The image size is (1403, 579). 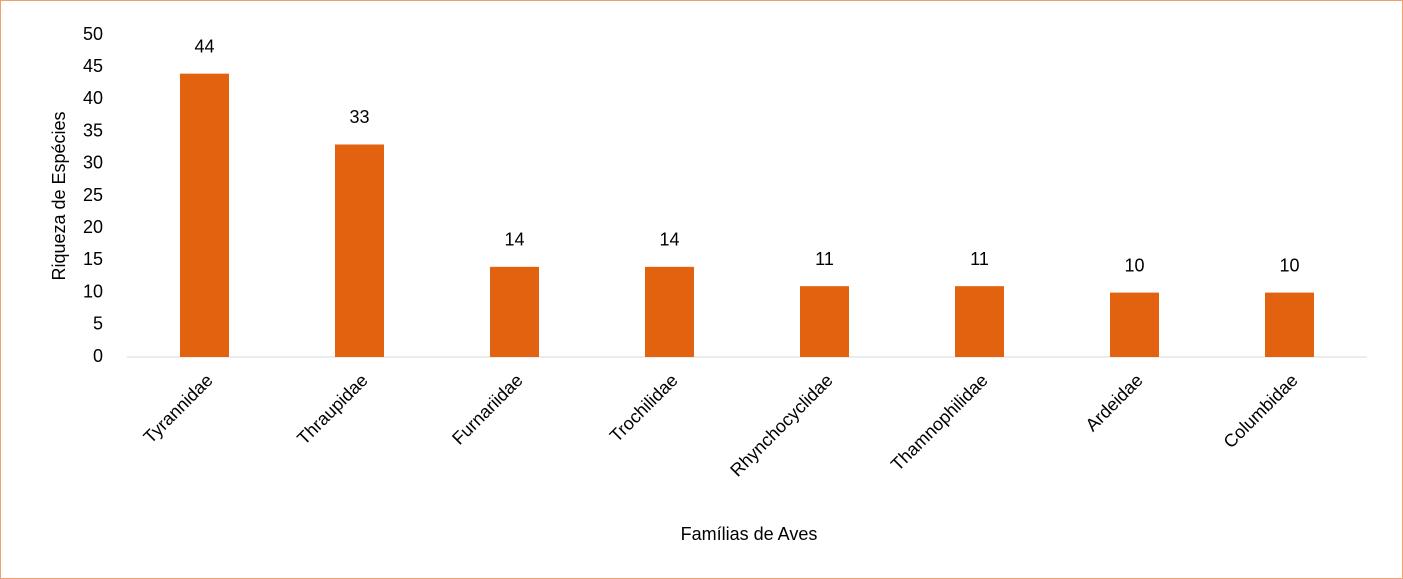 What do you see at coordinates (93, 34) in the screenshot?
I see `y-tick-label: 50` at bounding box center [93, 34].